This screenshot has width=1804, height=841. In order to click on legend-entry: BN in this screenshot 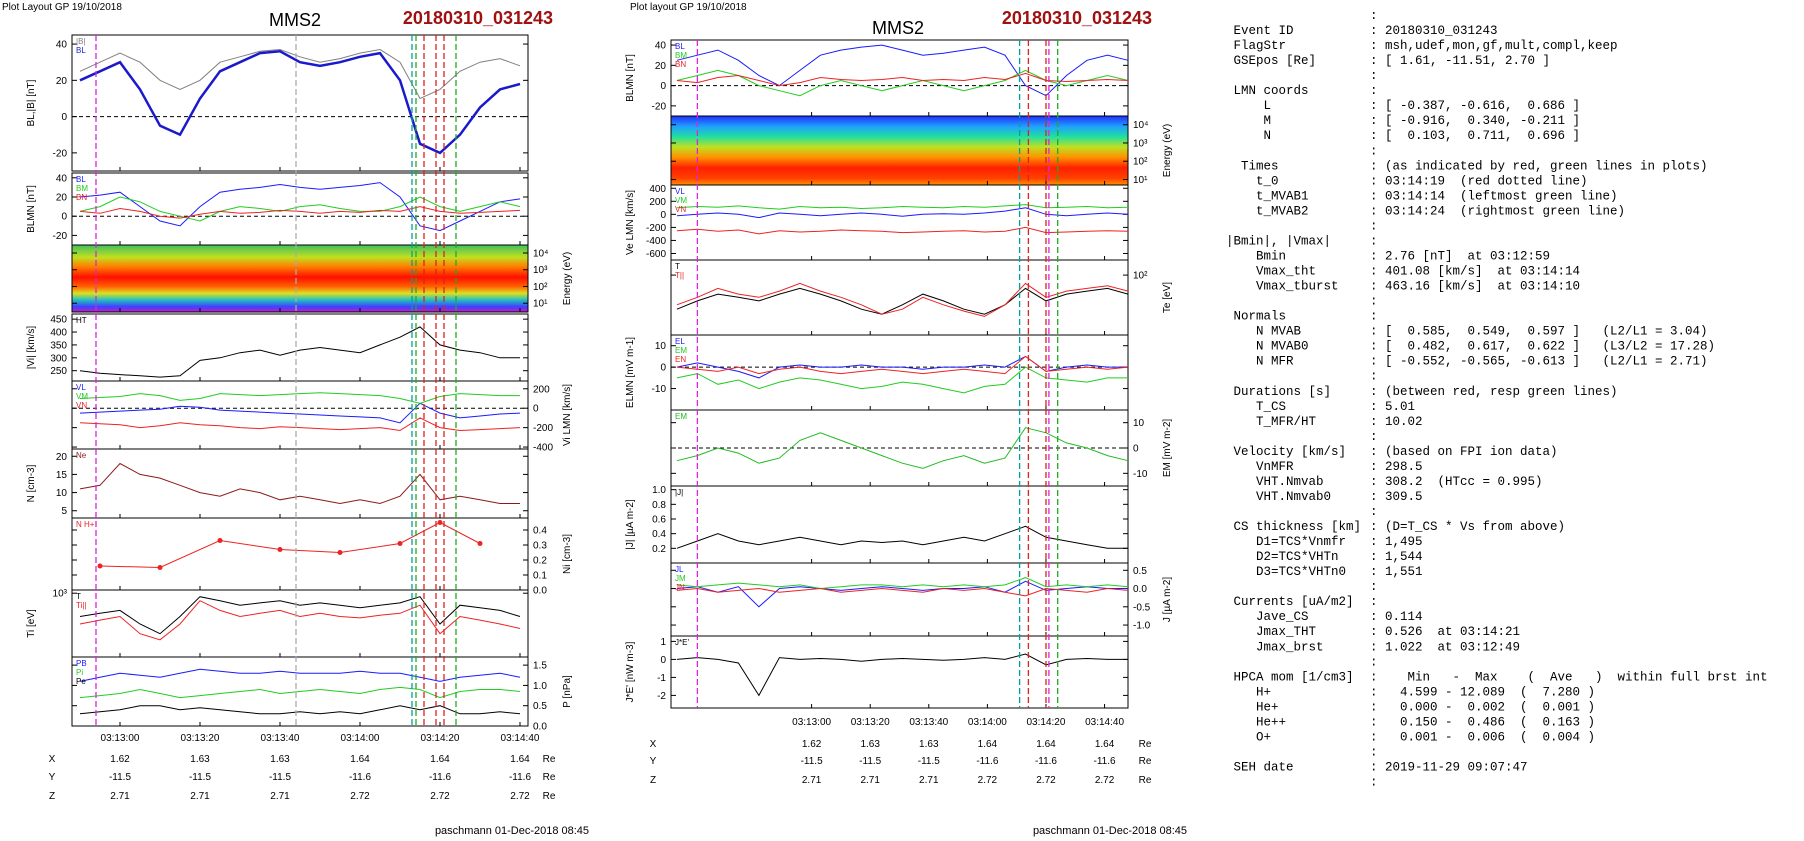, I will do `click(81, 197)`.